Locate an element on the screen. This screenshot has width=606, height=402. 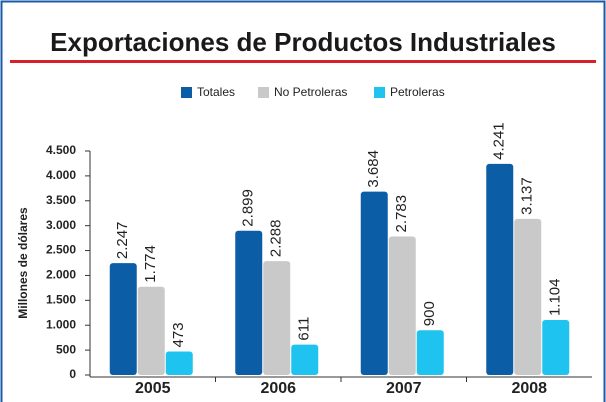
y-tick-label: 3.000 is located at coordinates (61, 225).